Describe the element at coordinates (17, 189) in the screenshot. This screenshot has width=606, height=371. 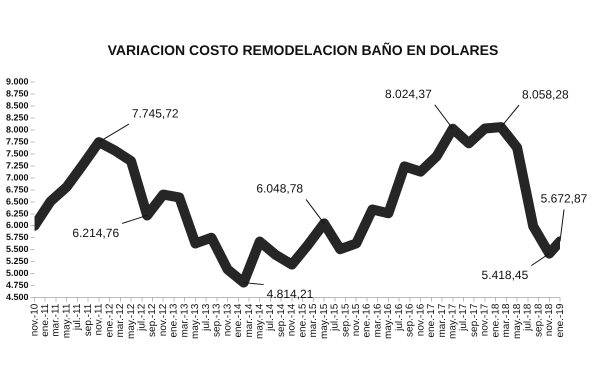
I see `y-tick-label: 6.750` at that location.